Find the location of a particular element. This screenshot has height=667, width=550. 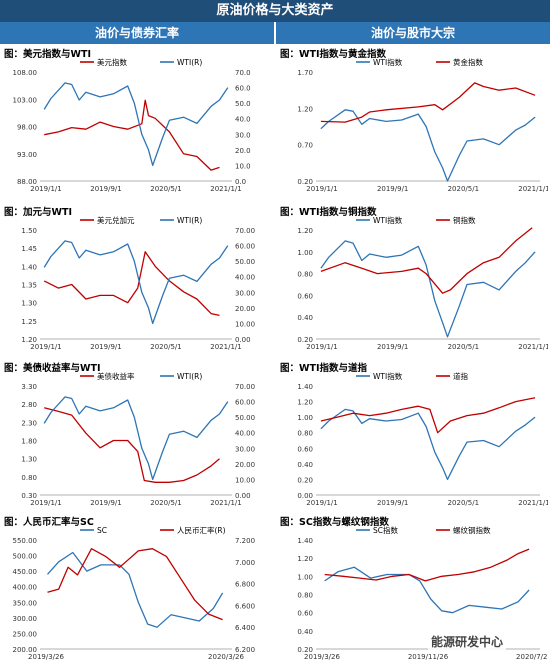

y-tick-left: 108.00 is located at coordinates (25, 73).